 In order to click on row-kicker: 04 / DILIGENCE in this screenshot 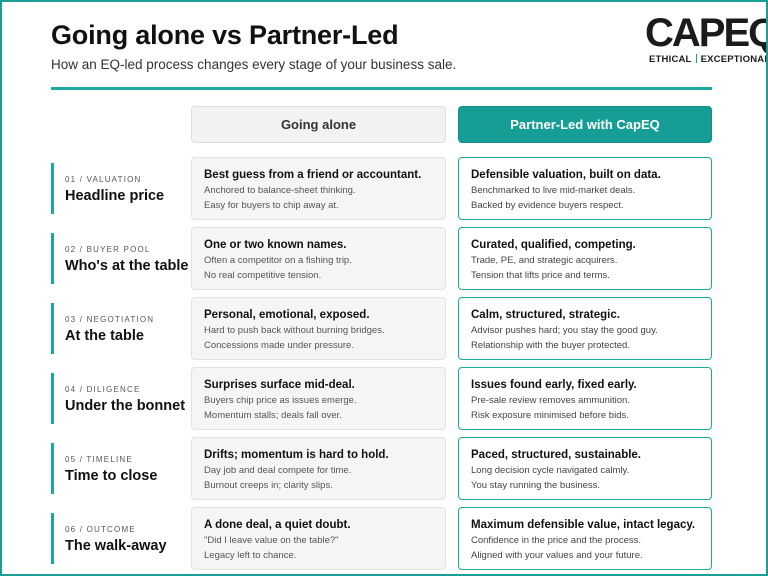, I will do `click(103, 389)`.